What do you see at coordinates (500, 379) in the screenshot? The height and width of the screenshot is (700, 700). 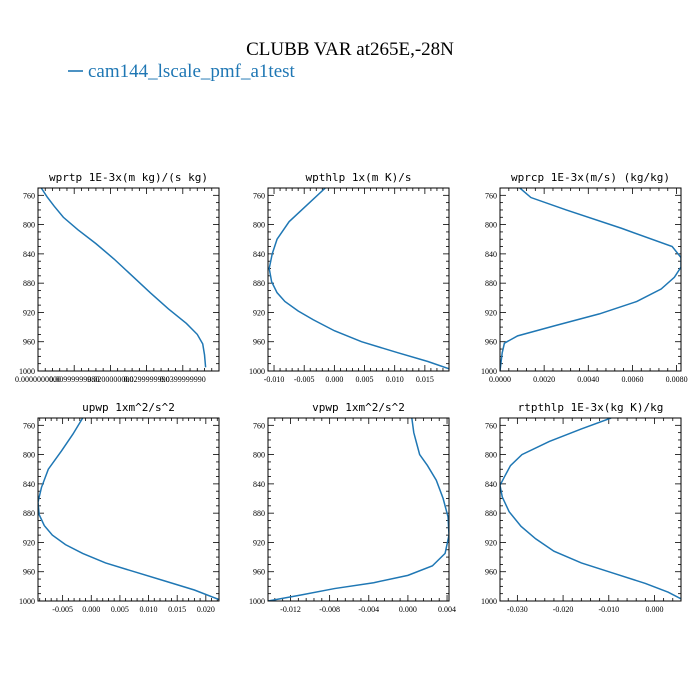 I see `x-tick-label: 0.0000` at bounding box center [500, 379].